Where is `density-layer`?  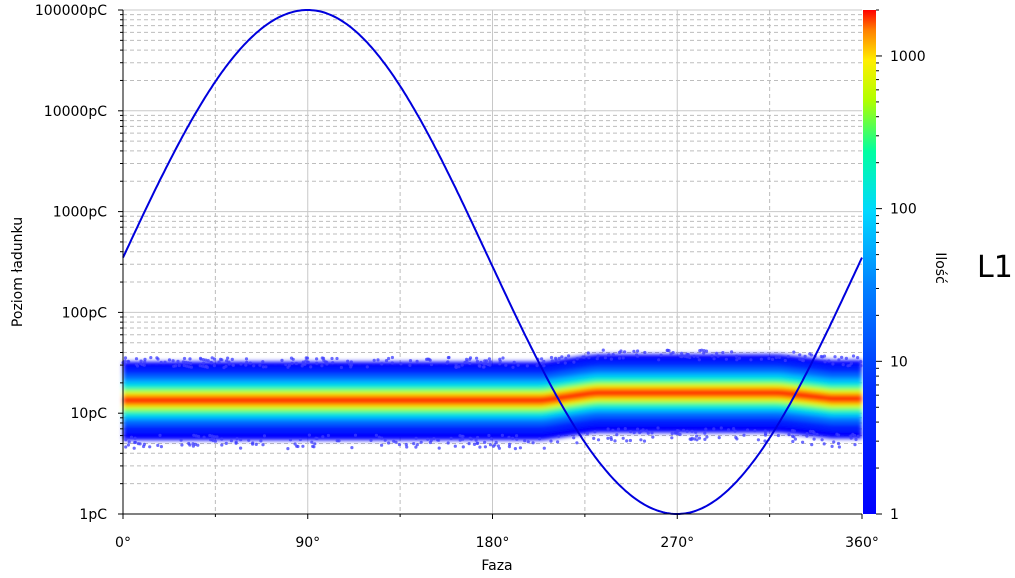 density-layer is located at coordinates (492, 396).